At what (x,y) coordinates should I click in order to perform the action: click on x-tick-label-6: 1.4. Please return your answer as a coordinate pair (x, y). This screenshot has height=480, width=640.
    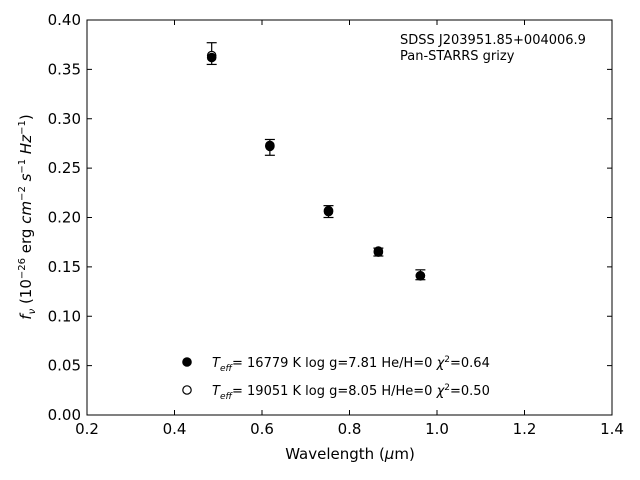
    Looking at the image, I should click on (612, 429).